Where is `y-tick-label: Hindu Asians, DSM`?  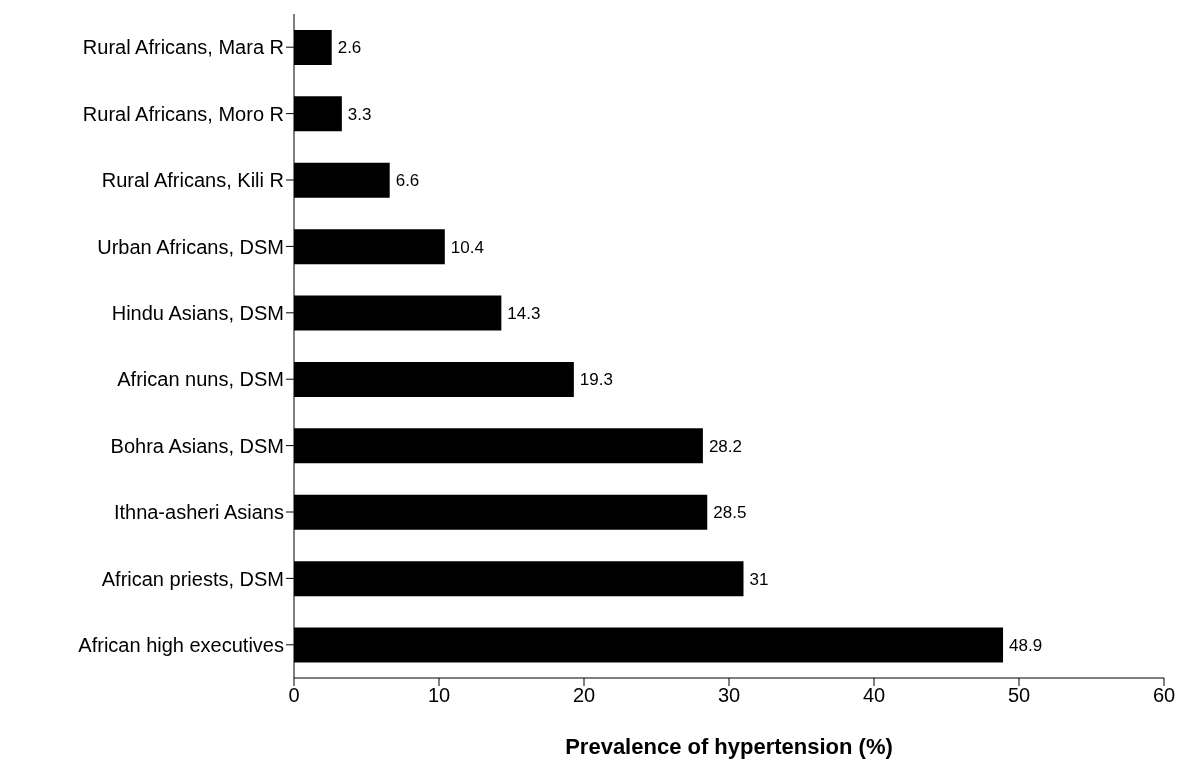
y-tick-label: Hindu Asians, DSM is located at coordinates (197, 312).